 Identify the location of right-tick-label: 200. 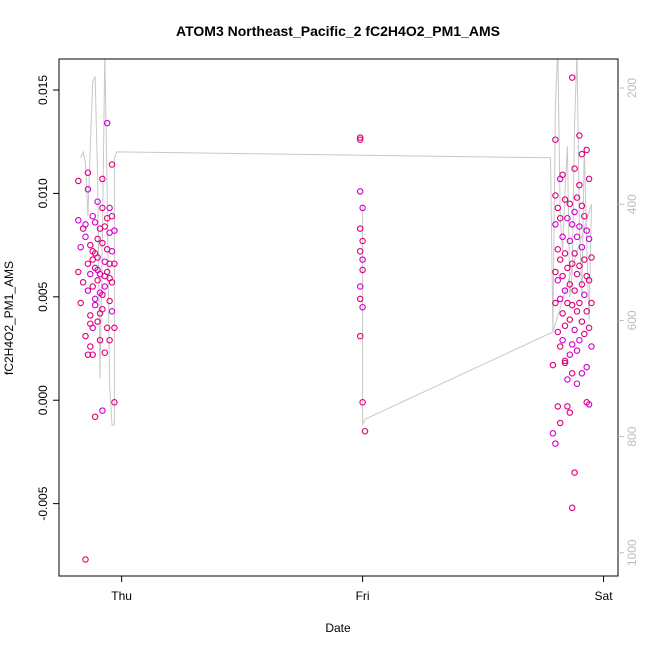
(632, 88).